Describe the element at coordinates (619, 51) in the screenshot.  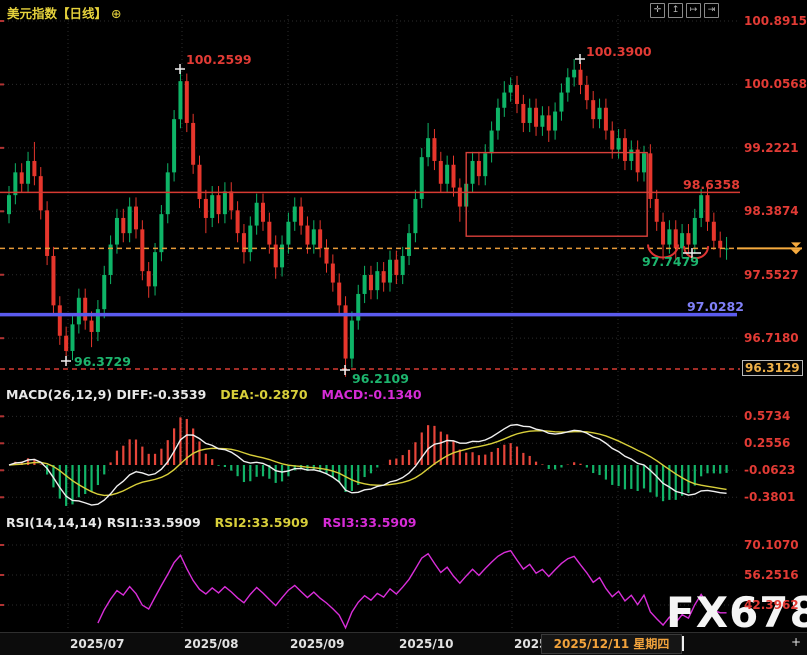
I see `nov-high-label: 100.3900` at that location.